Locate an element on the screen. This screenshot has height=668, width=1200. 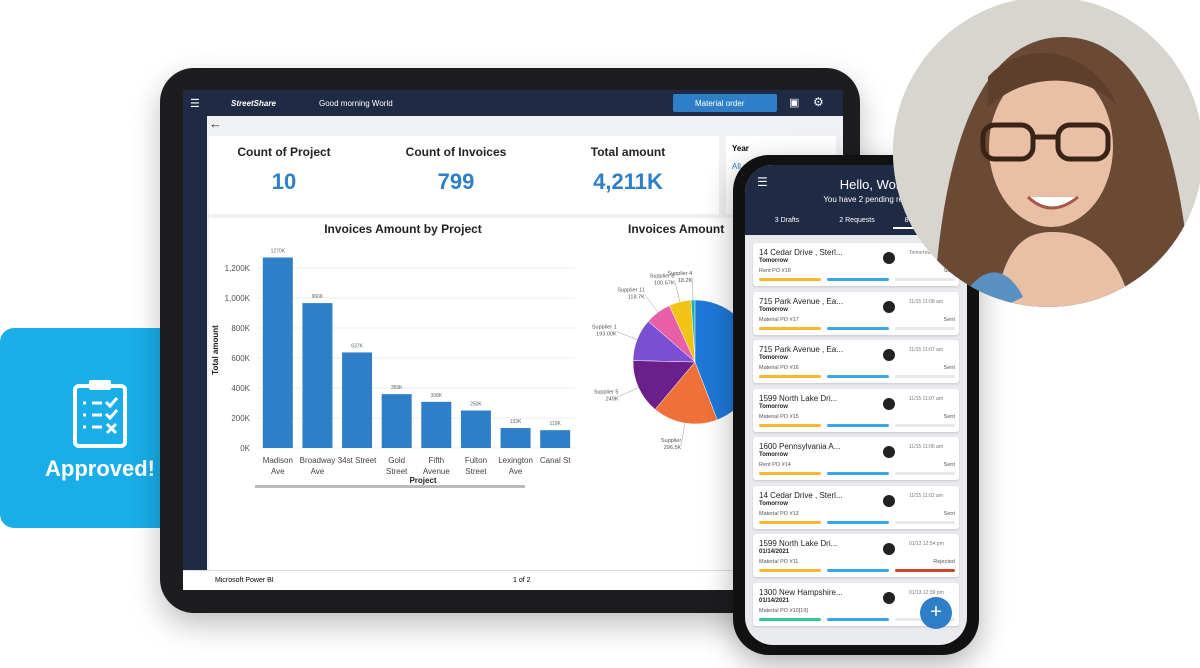
footer-app: Microsoft Power BI is located at coordinates (244, 580).